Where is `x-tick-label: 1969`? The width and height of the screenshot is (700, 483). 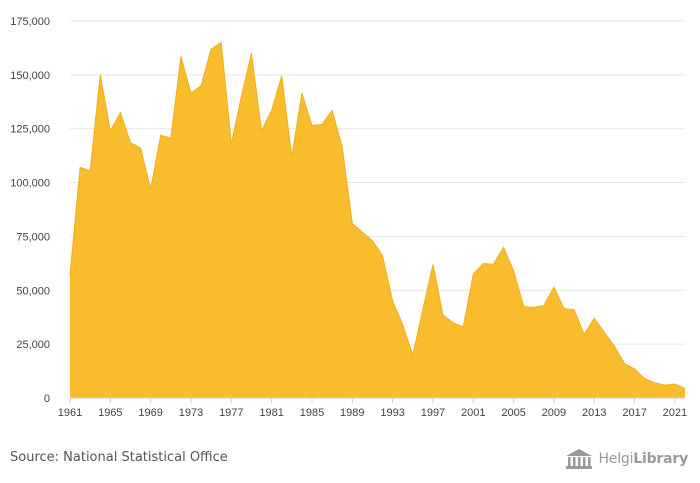
x-tick-label: 1969 is located at coordinates (150, 413).